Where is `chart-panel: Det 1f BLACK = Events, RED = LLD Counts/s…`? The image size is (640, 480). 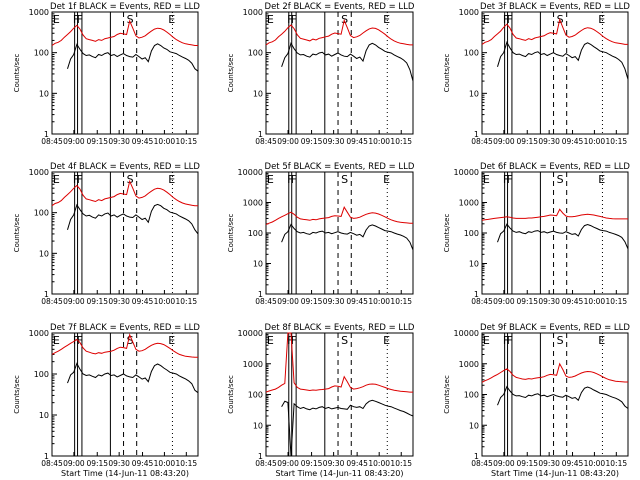 chart-panel: Det 1f BLACK = Events, RED = LLD Counts/s… is located at coordinates (106, 74).